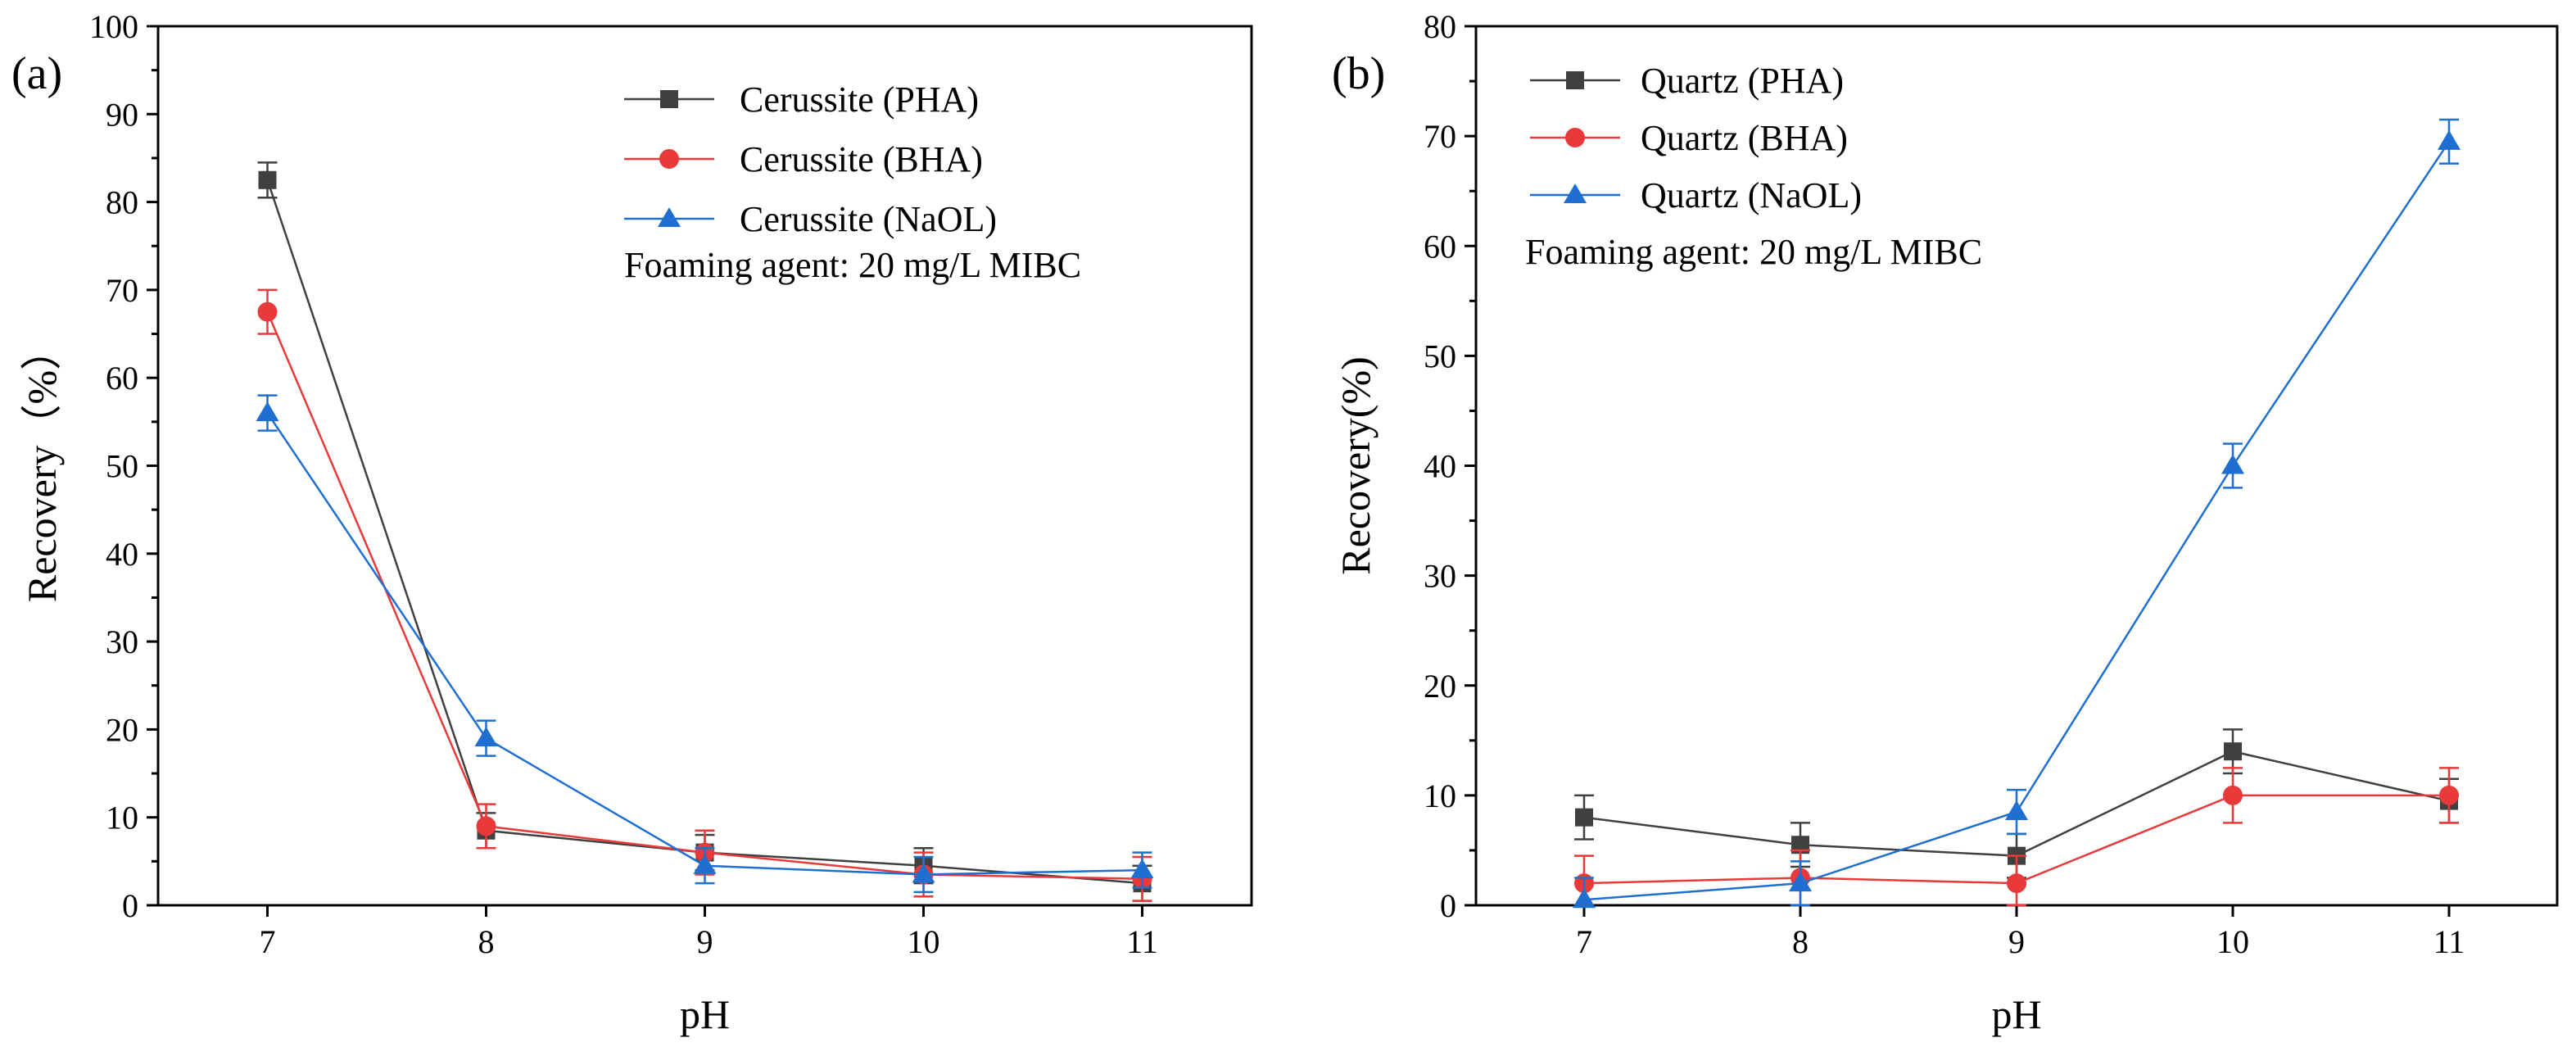 Image resolution: width=2576 pixels, height=1047 pixels. I want to click on legend-label: Cerussite (NaOL), so click(868, 219).